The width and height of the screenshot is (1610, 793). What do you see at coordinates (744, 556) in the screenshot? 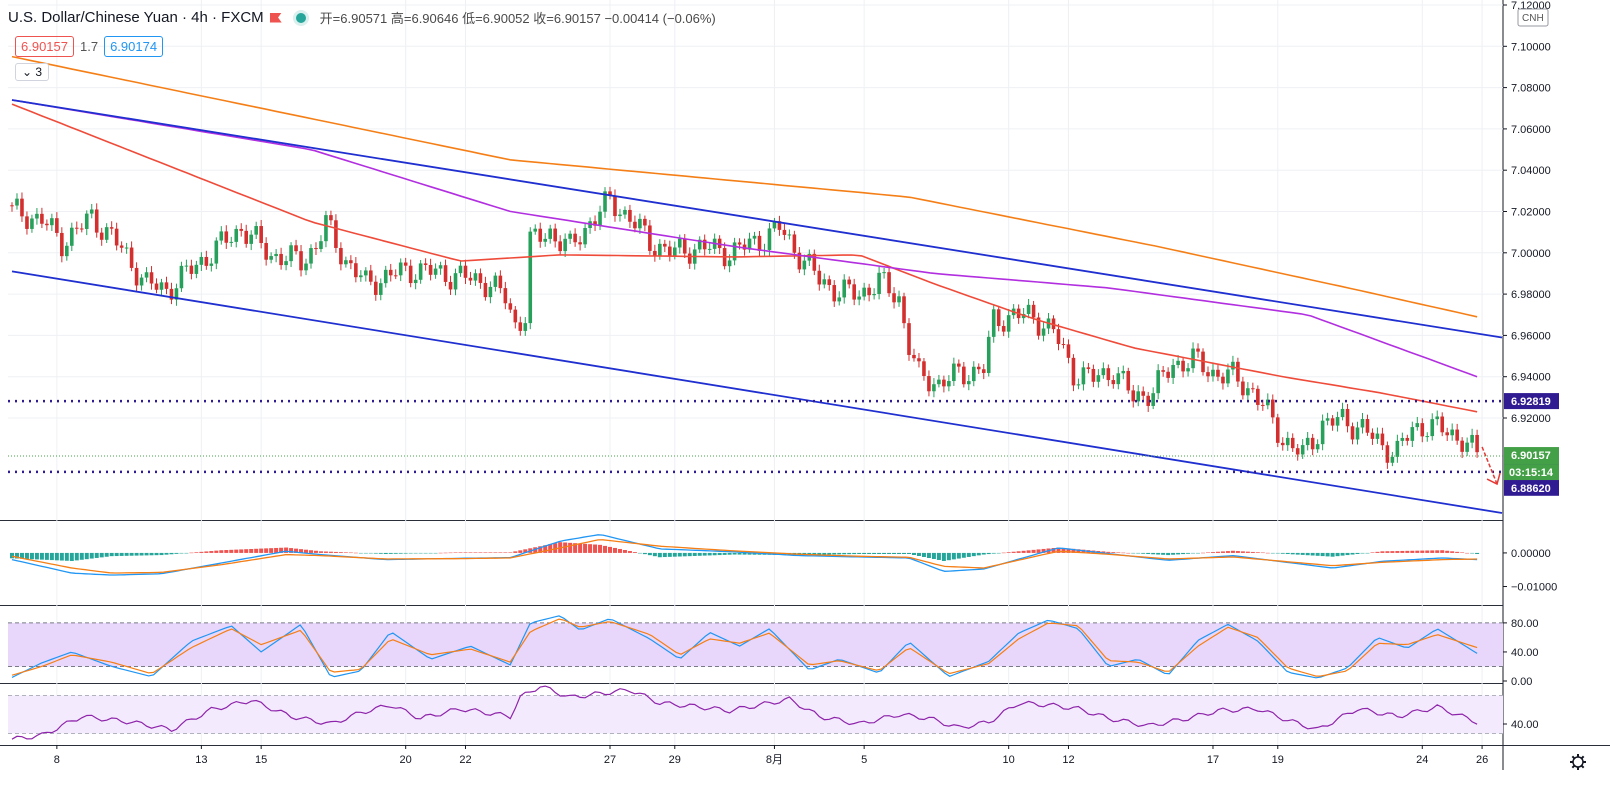
I see `signal-line` at bounding box center [744, 556].